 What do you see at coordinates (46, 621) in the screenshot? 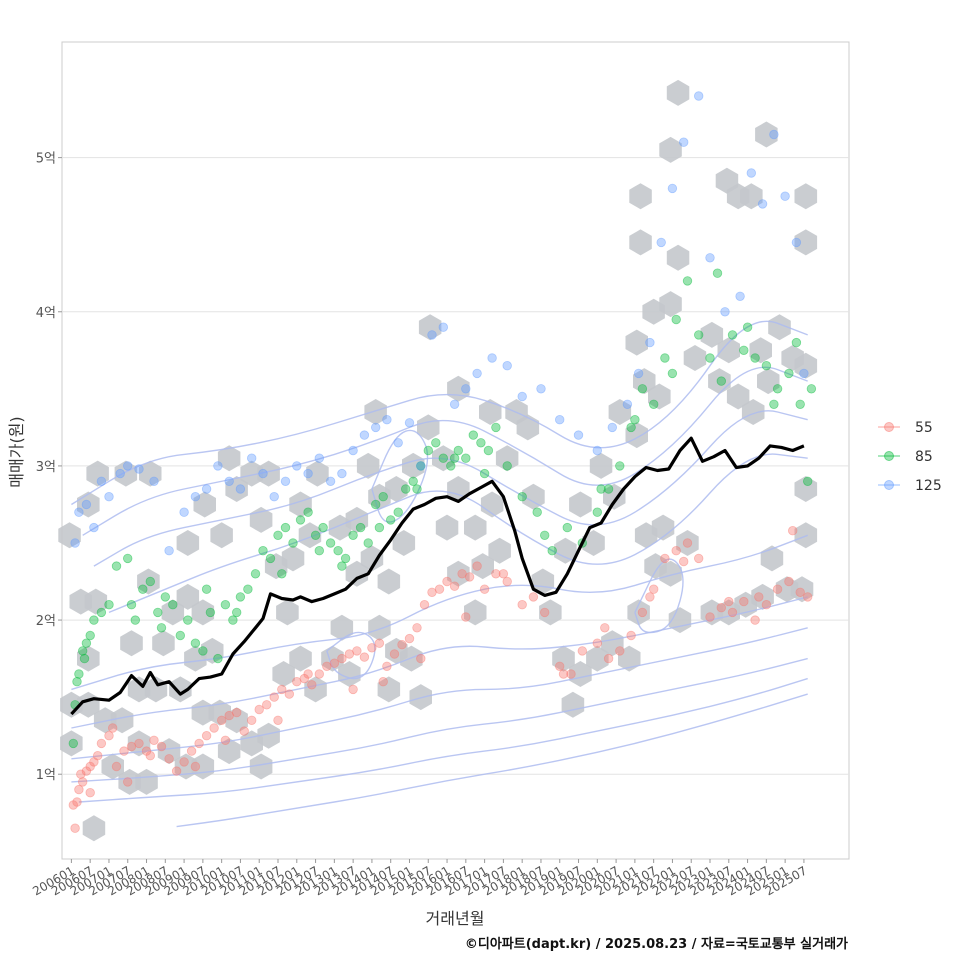
I see `y-tick-label-1: 2억` at bounding box center [46, 621].